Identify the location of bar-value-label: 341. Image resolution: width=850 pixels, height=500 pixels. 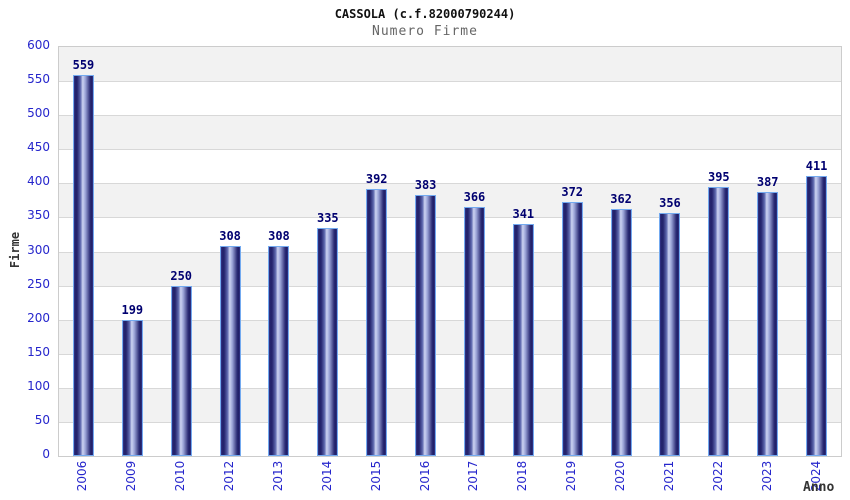
(523, 214).